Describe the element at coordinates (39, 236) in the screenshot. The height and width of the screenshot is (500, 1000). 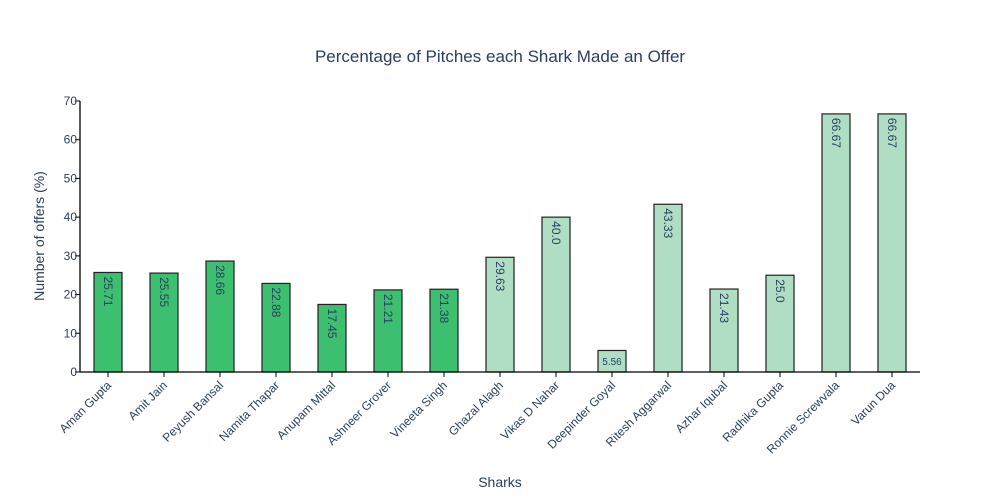
I see `y-axis-title: Number of offers (%)` at that location.